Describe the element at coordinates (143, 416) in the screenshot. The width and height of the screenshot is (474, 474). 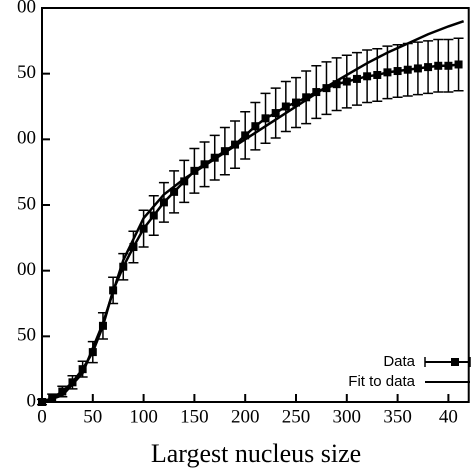
I see `x-tick-label: 100` at that location.